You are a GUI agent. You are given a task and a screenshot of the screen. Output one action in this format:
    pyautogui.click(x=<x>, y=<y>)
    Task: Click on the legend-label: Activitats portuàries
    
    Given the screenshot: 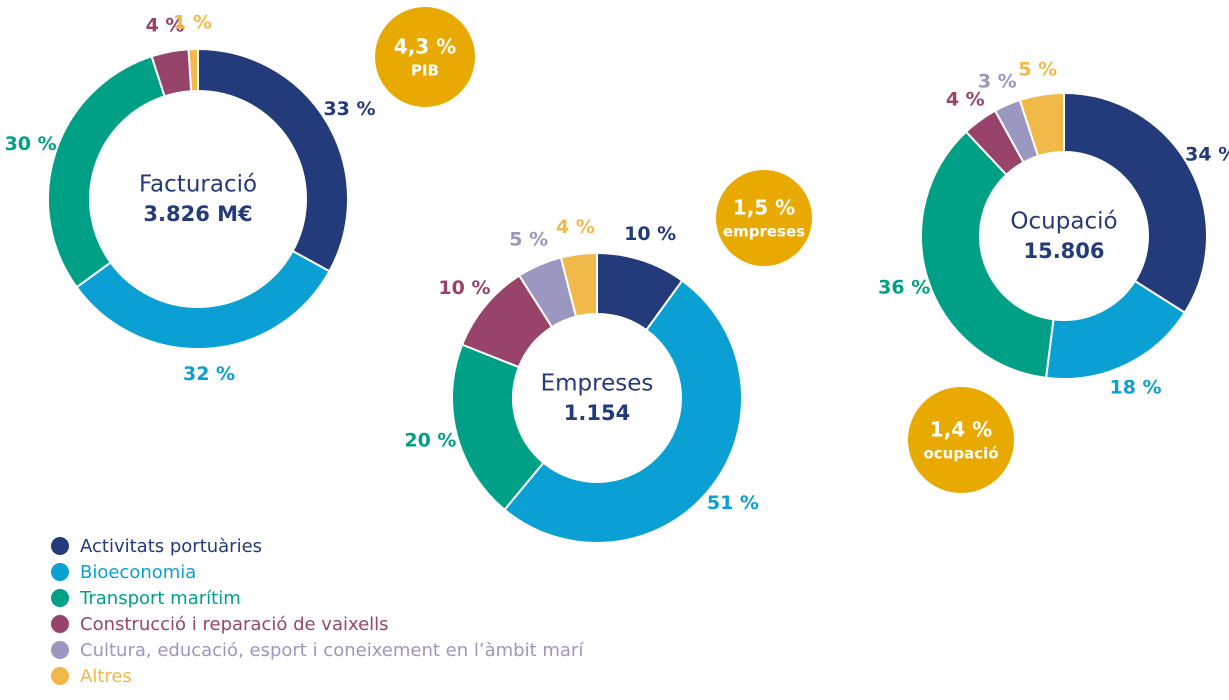 What is the action you would take?
    pyautogui.click(x=171, y=546)
    